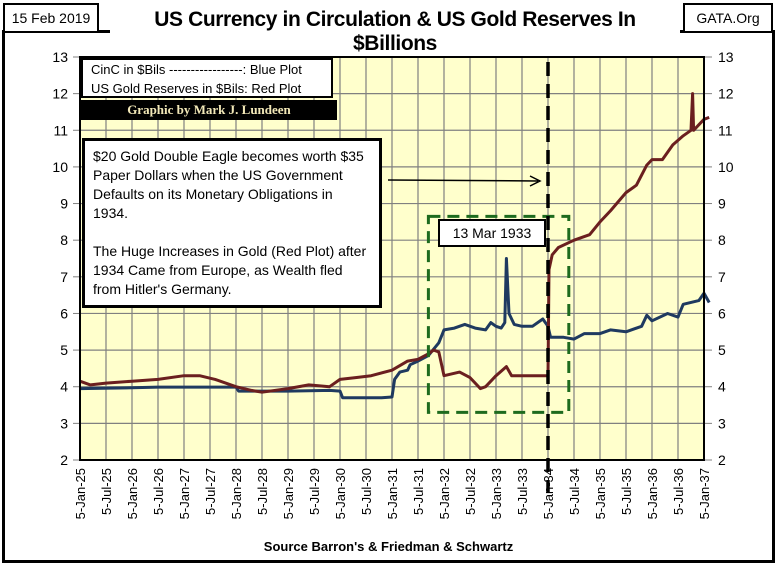 This screenshot has height=565, width=777. Describe the element at coordinates (722, 350) in the screenshot. I see `y-tick-label-right: 5` at that location.